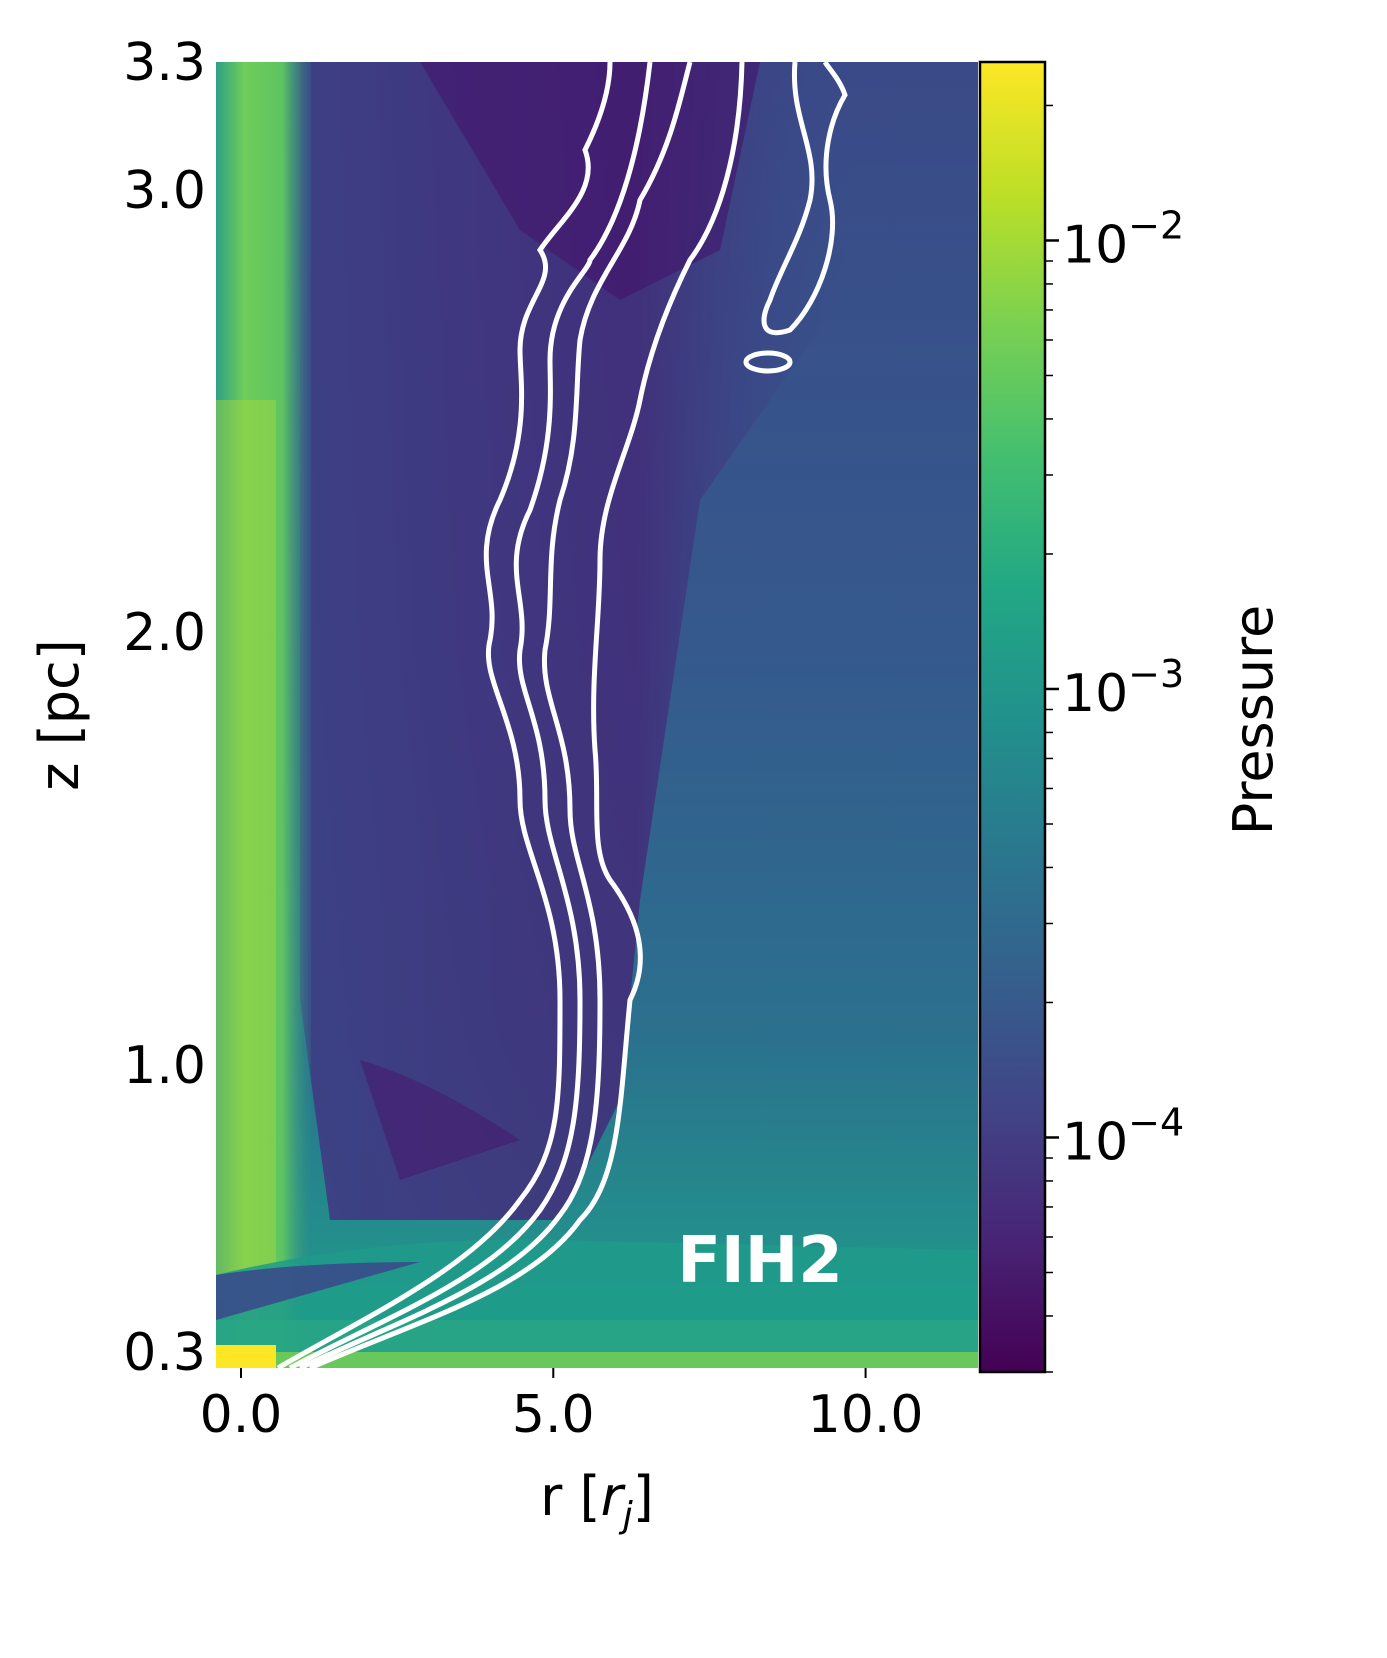  What do you see at coordinates (164, 1353) in the screenshot?
I see `y-tick-label: 0.3` at bounding box center [164, 1353].